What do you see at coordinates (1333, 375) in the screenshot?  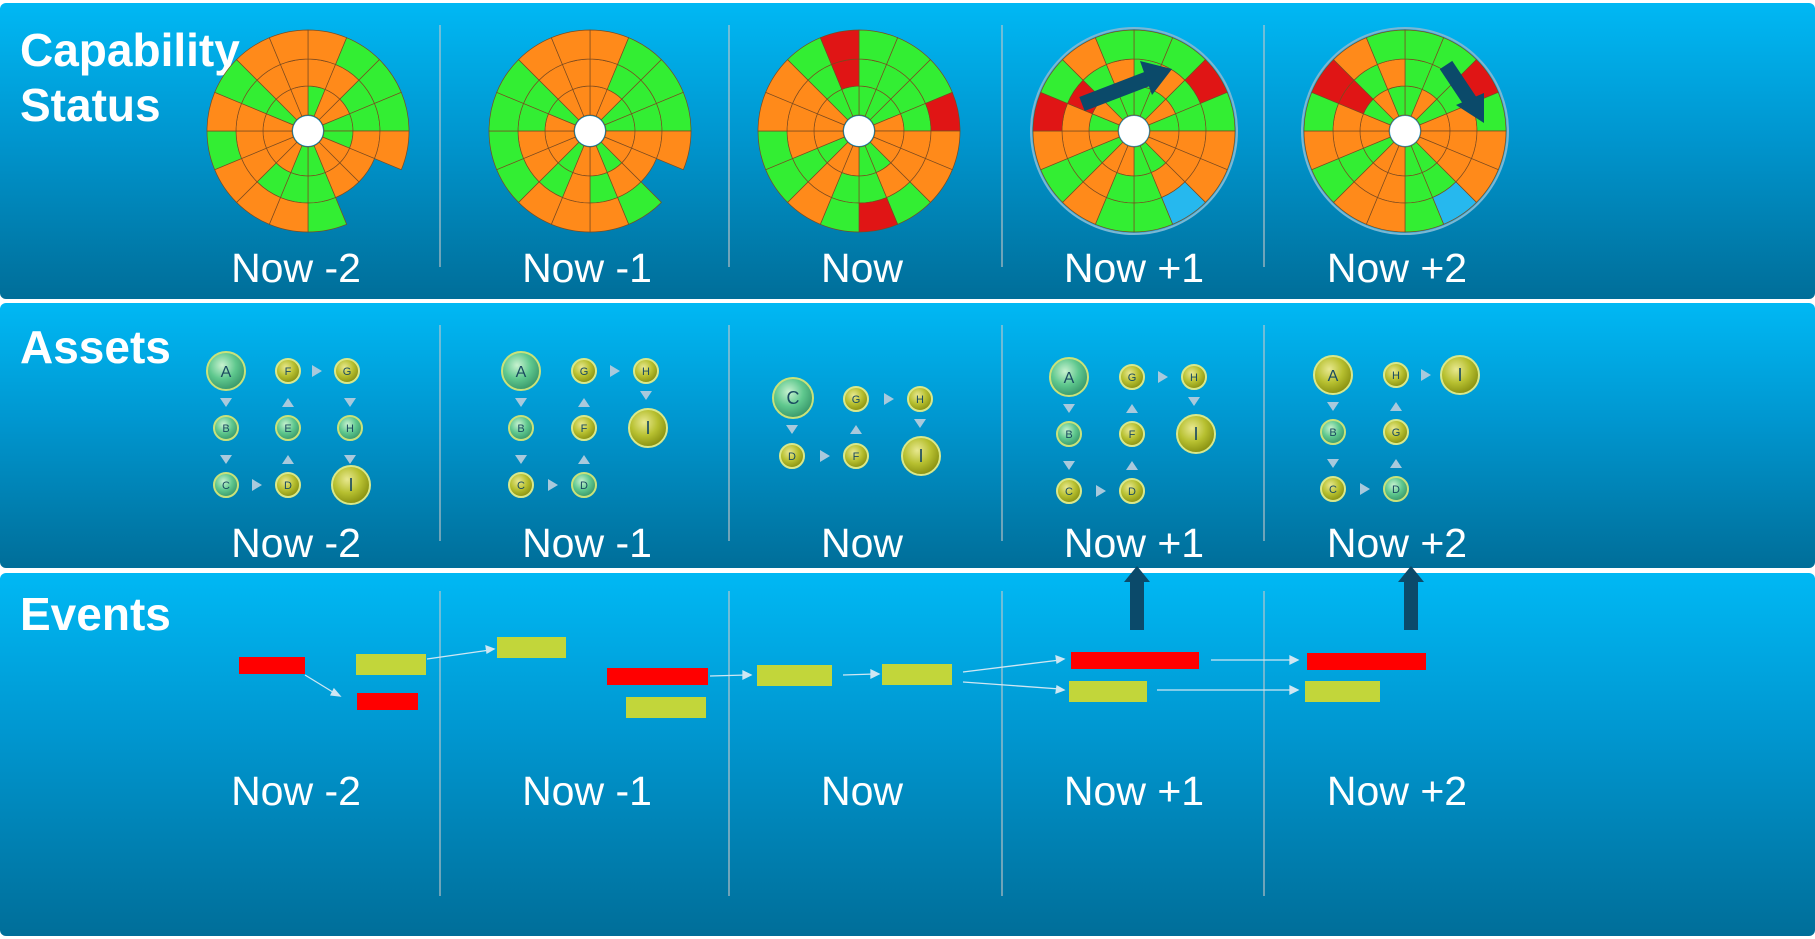 I see `asset-node-a: A` at bounding box center [1333, 375].